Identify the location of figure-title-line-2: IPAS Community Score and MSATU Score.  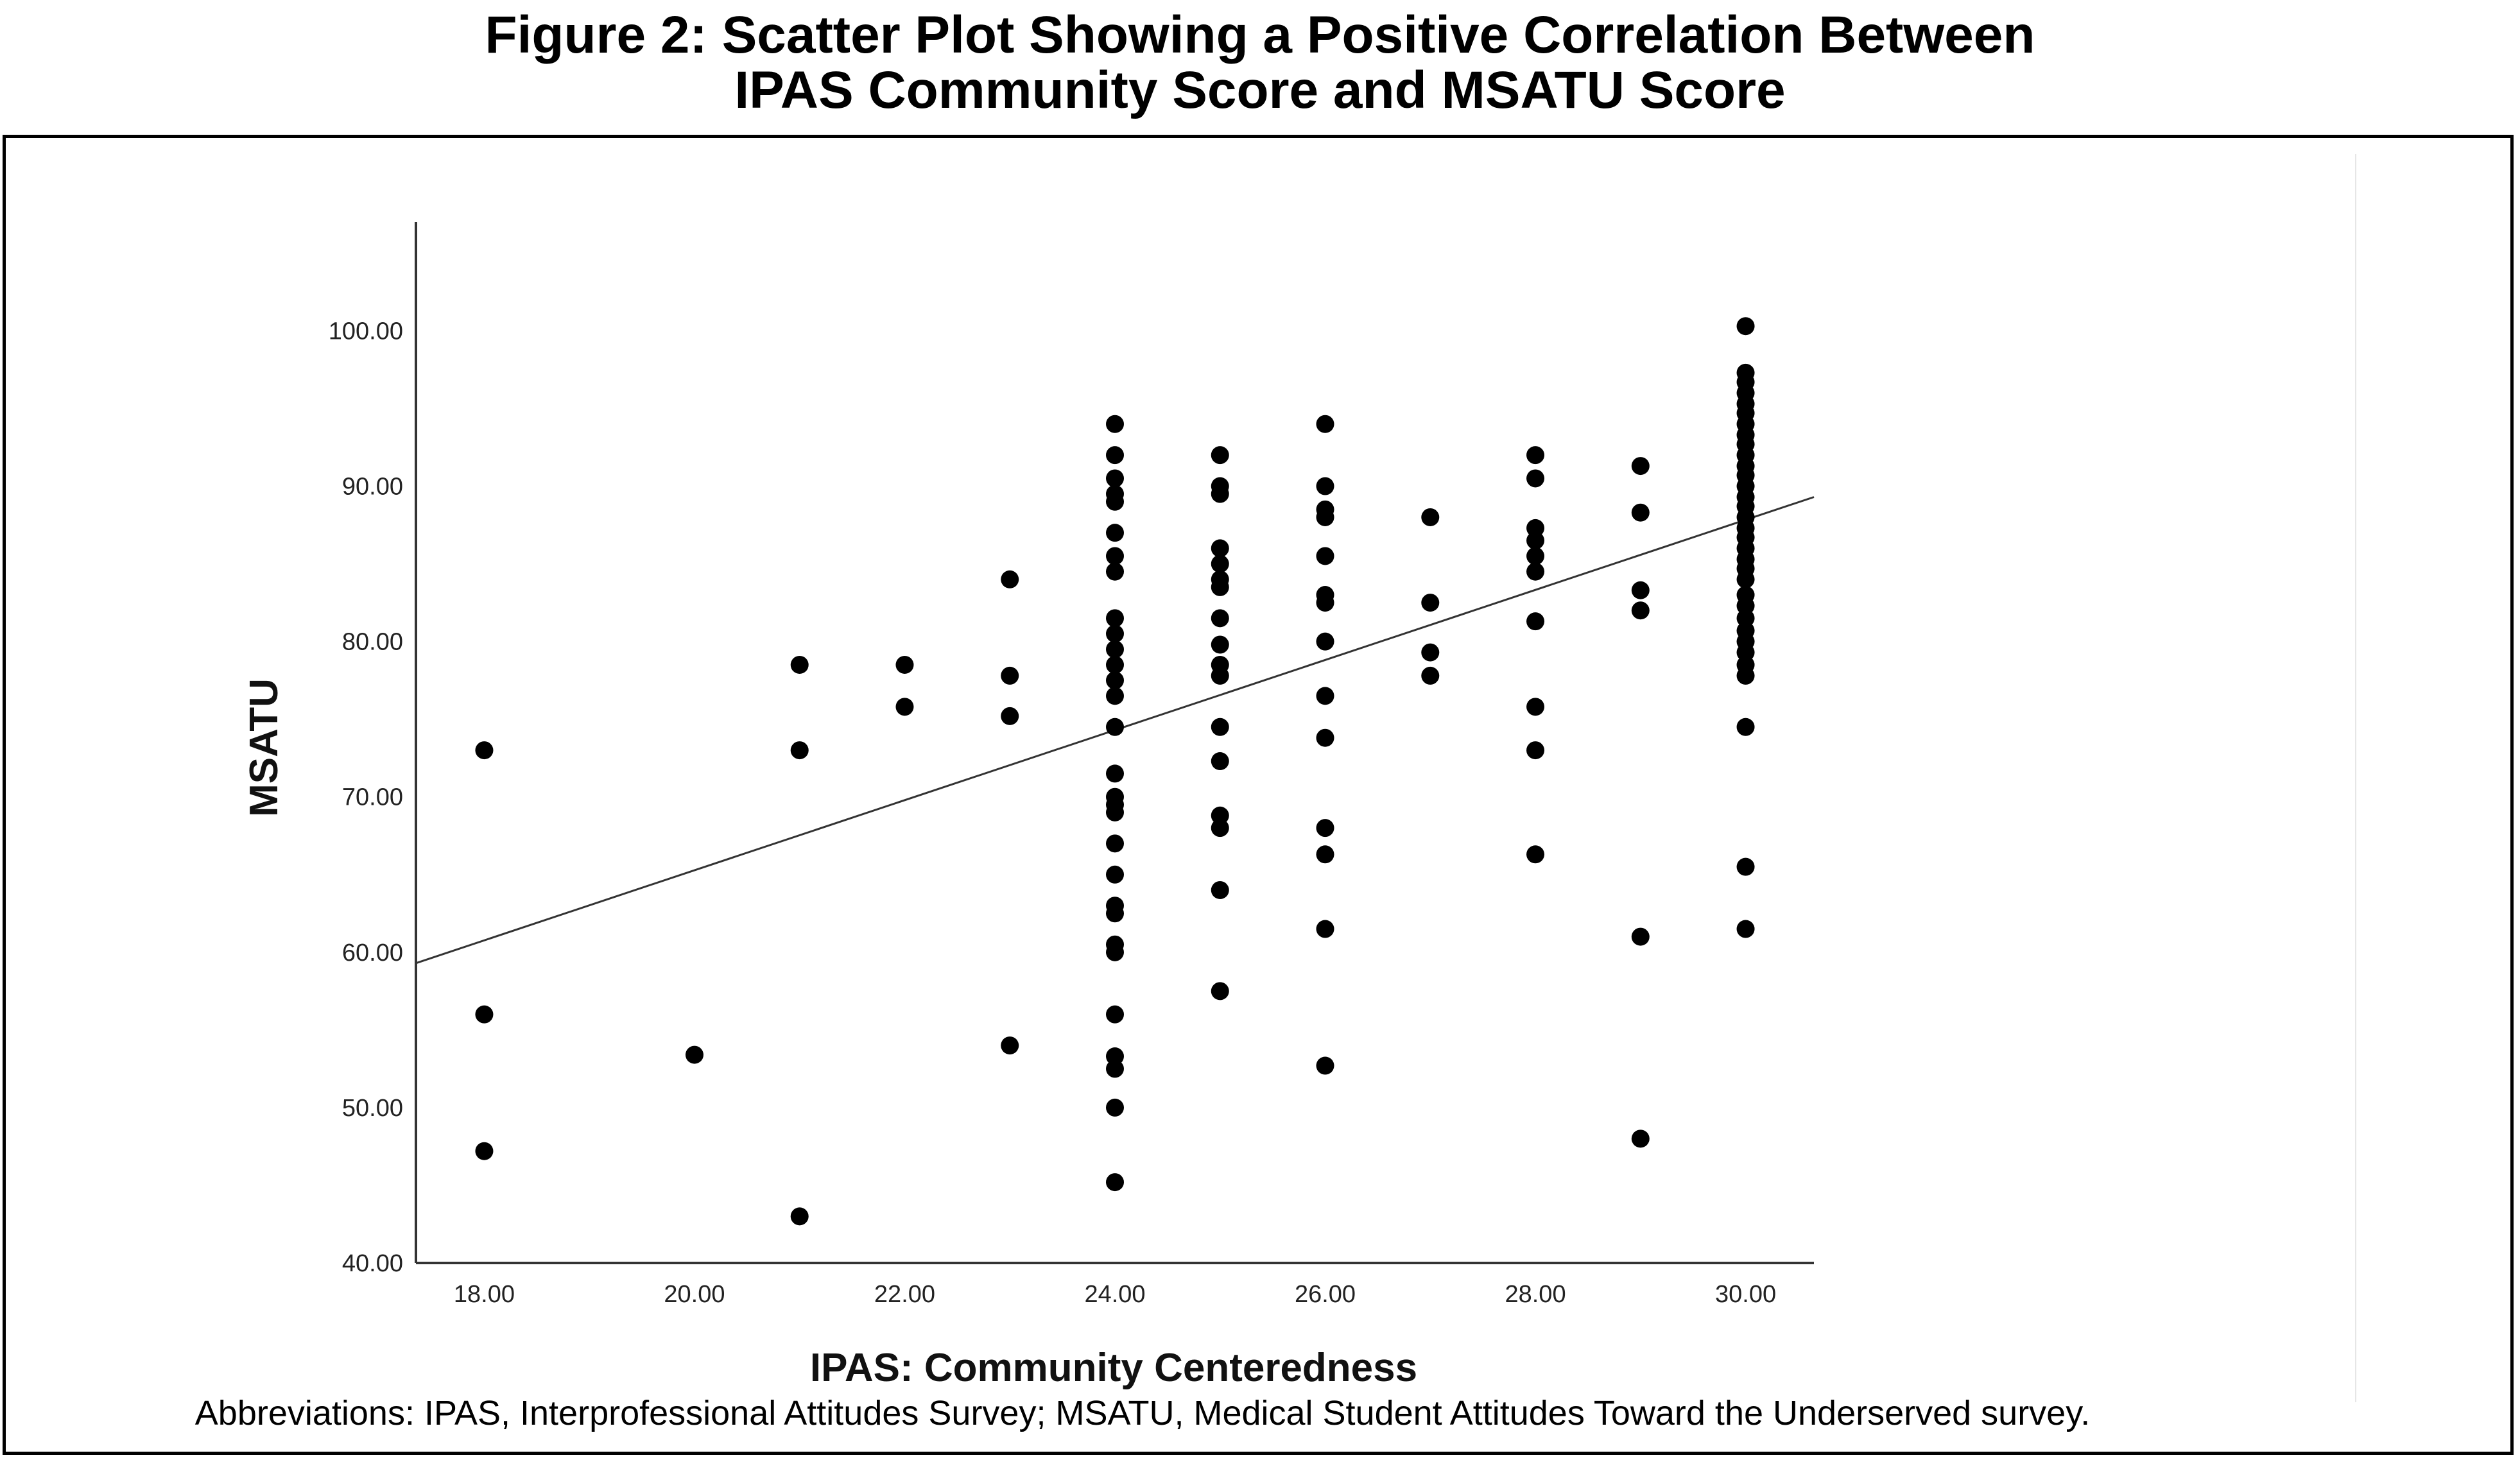
(1260, 90).